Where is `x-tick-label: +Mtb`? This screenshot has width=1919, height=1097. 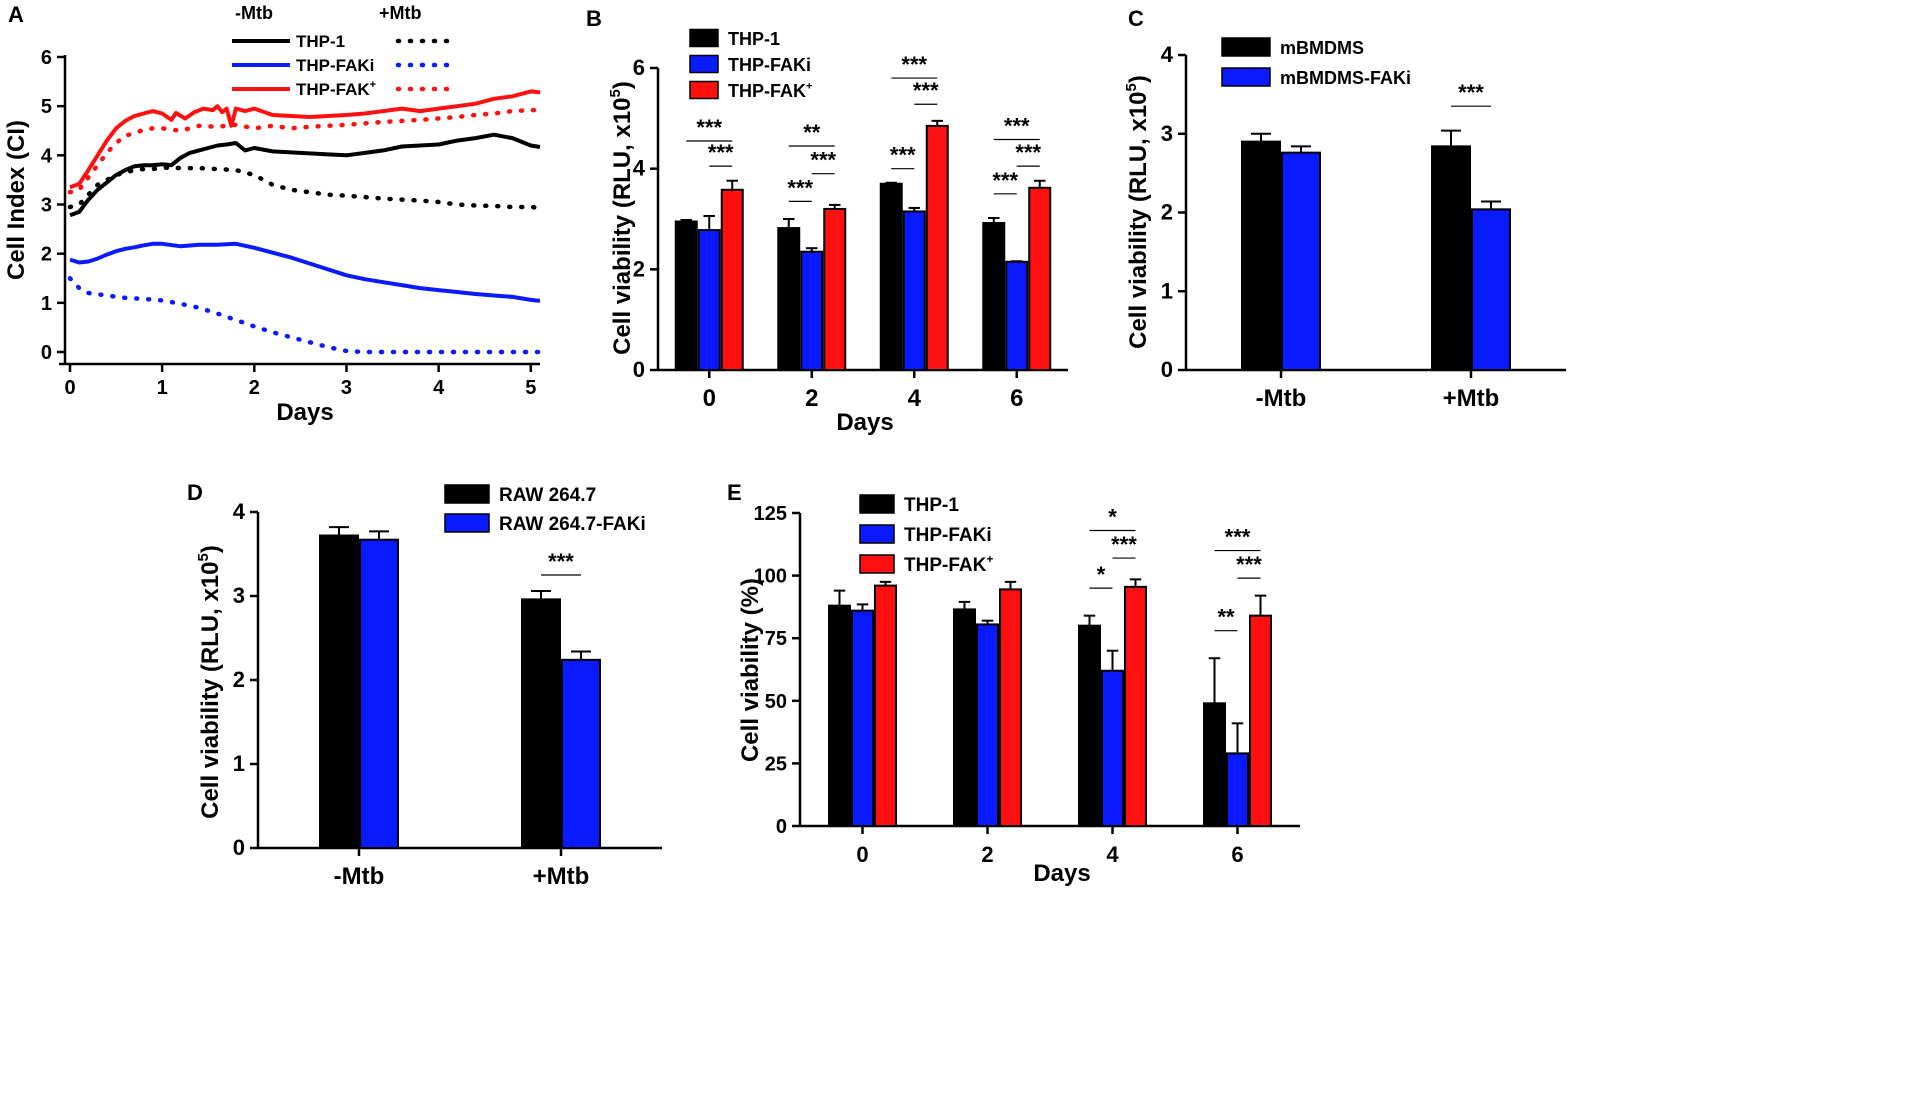 x-tick-label: +Mtb is located at coordinates (1471, 398).